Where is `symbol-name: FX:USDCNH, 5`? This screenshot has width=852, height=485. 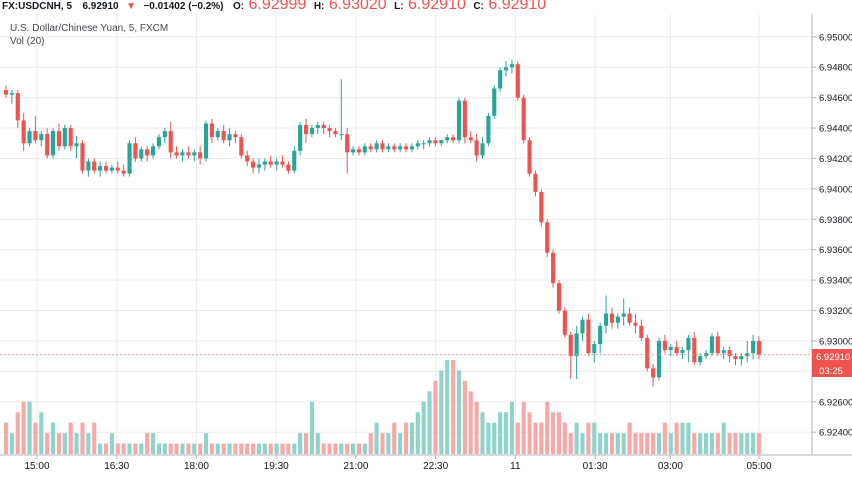
symbol-name: FX:USDCNH, 5 is located at coordinates (37, 6).